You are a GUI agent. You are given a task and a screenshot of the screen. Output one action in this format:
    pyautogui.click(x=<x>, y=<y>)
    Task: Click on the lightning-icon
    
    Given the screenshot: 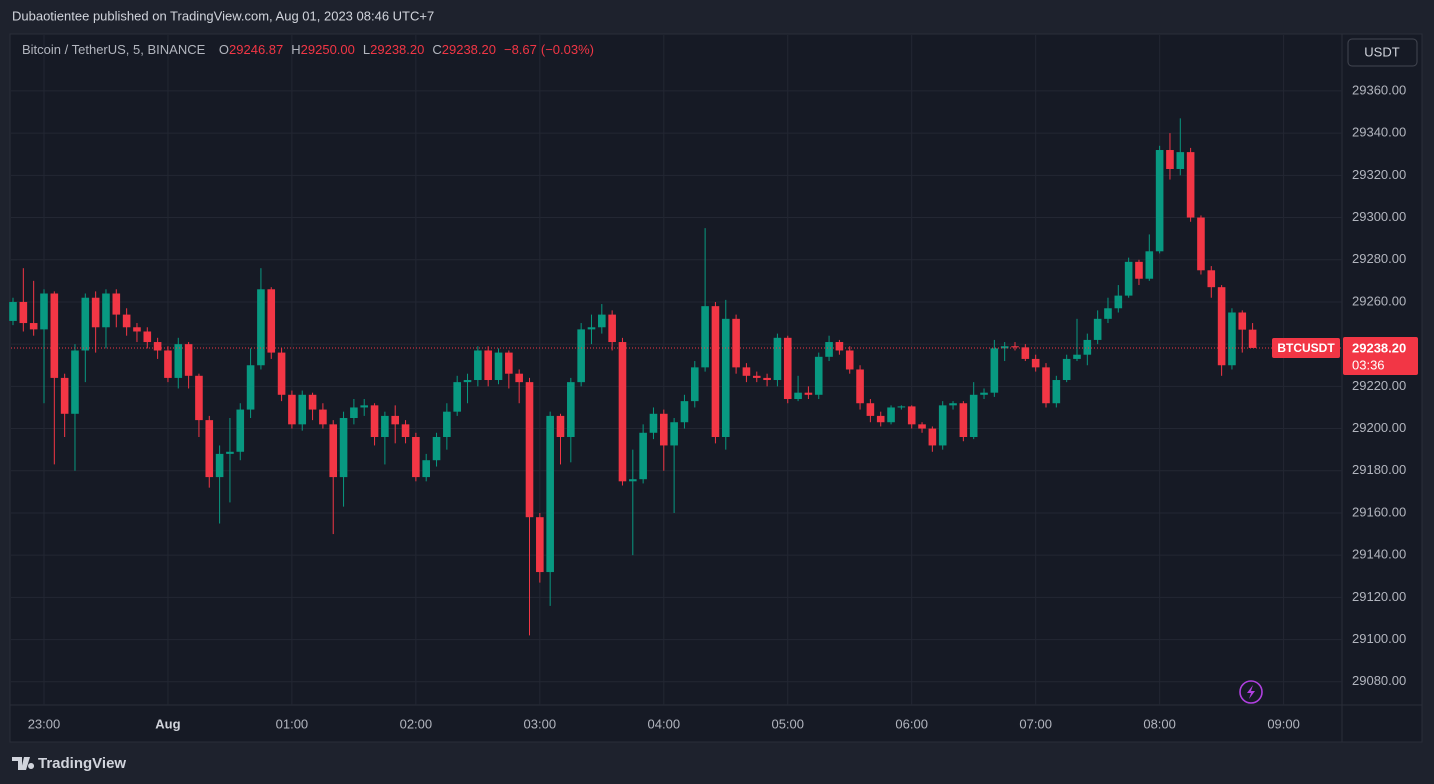 What is the action you would take?
    pyautogui.click(x=1251, y=692)
    